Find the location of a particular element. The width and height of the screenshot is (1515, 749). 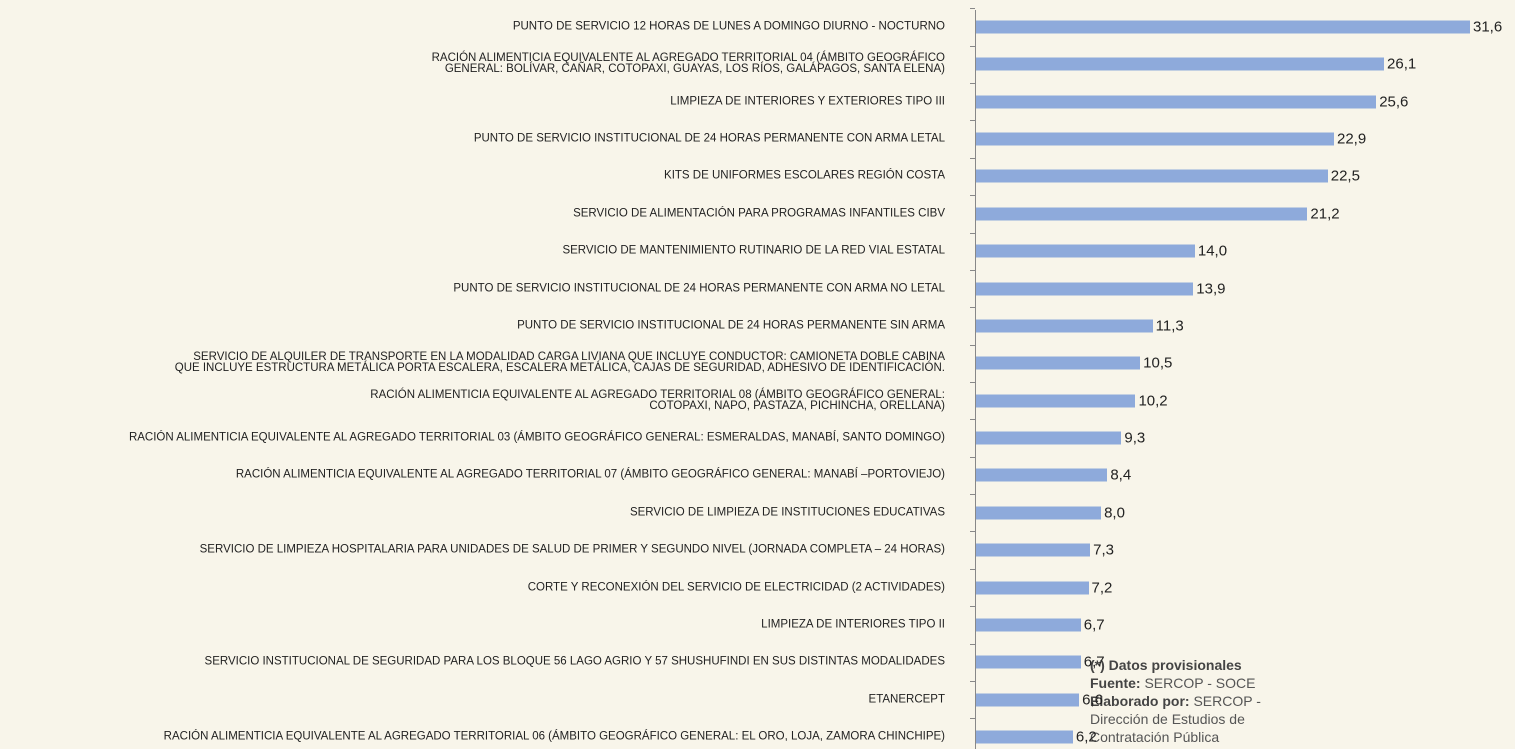

value-label: 8,0 is located at coordinates (1114, 513).